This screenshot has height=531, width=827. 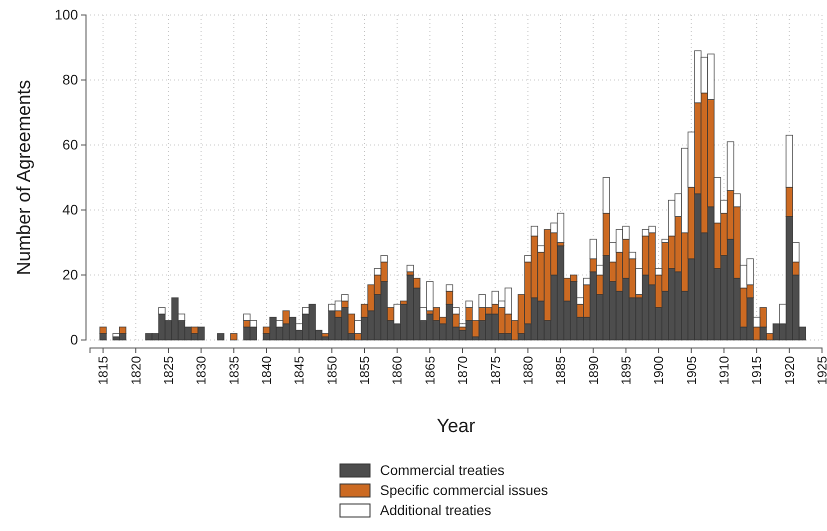 I want to click on x-tick-label: 1845, so click(x=299, y=370).